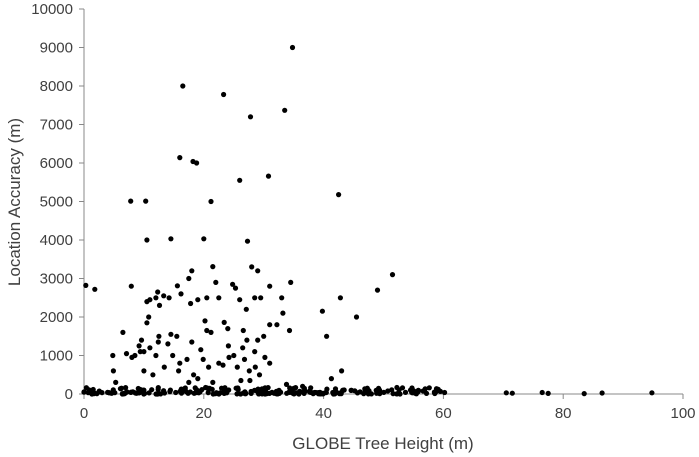 The height and width of the screenshot is (457, 699). What do you see at coordinates (563, 413) in the screenshot?
I see `x-tick-label: 80` at bounding box center [563, 413].